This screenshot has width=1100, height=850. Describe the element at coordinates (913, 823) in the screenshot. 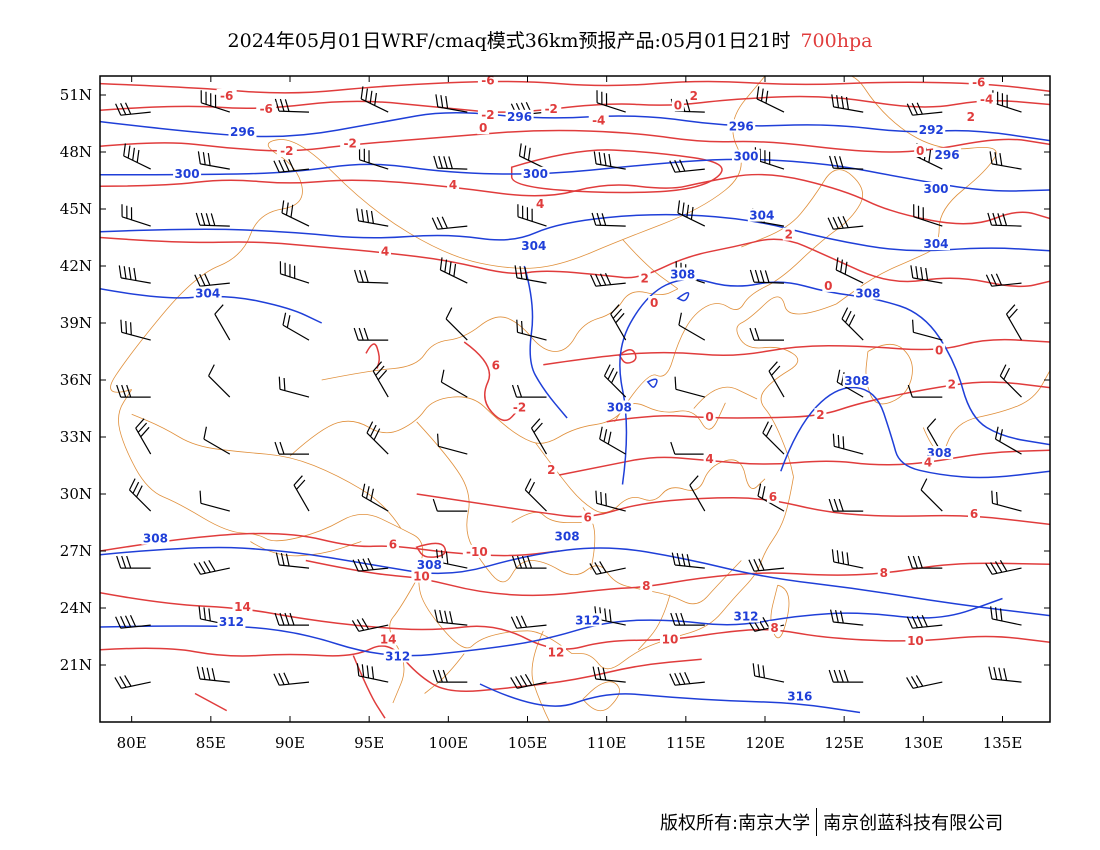

I see `copyright-right: 南京创蓝科技有限公司` at that location.